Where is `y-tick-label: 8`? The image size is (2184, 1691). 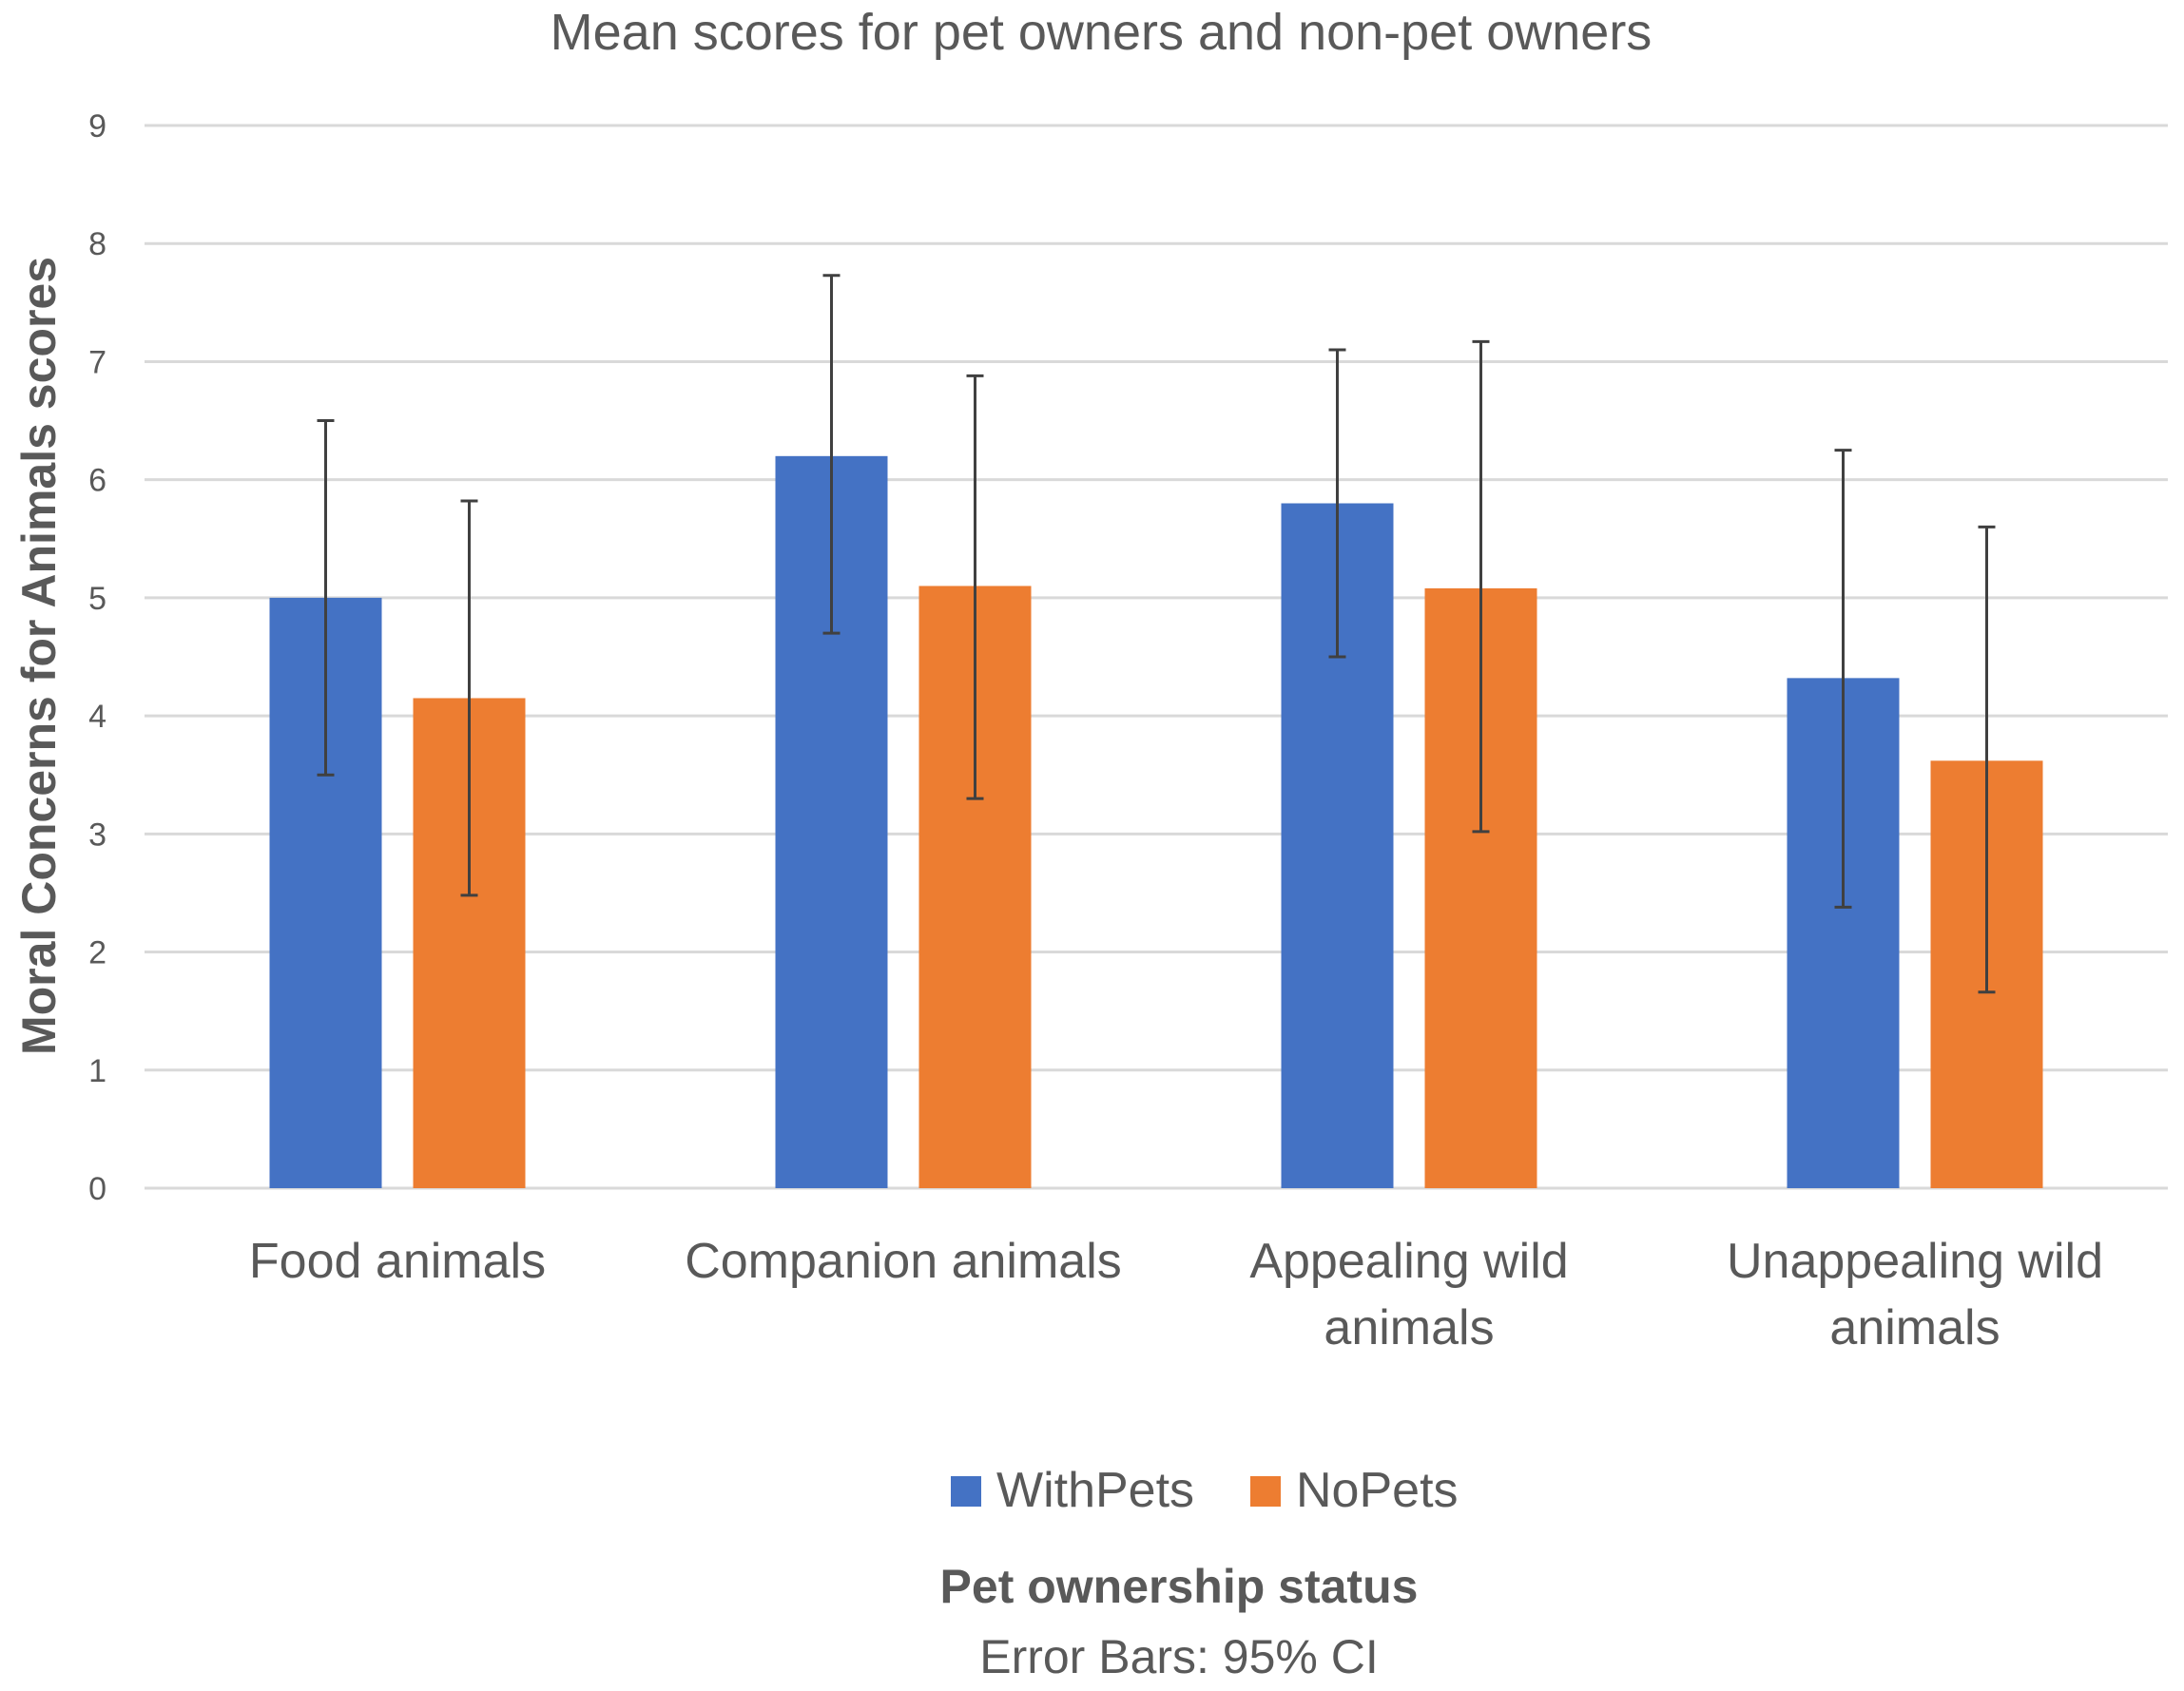
y-tick-label: 8 is located at coordinates (97, 244).